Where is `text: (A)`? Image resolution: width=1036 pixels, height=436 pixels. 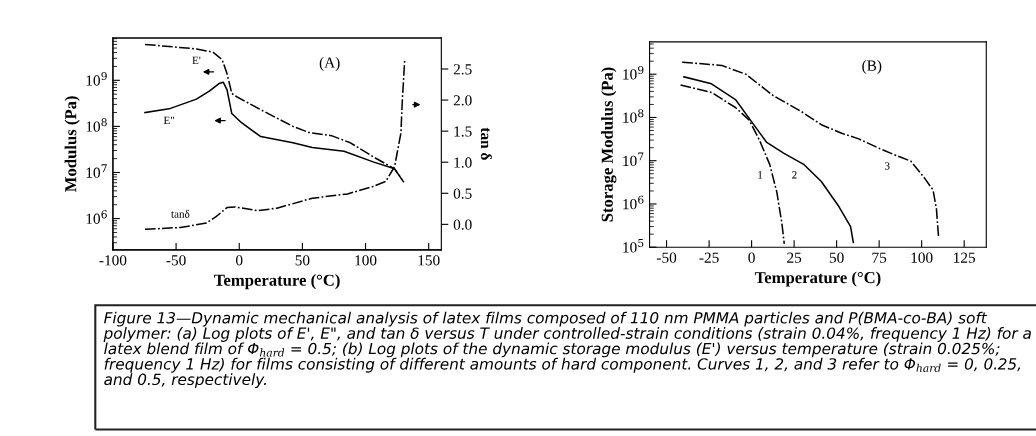
text: (A) is located at coordinates (329, 64).